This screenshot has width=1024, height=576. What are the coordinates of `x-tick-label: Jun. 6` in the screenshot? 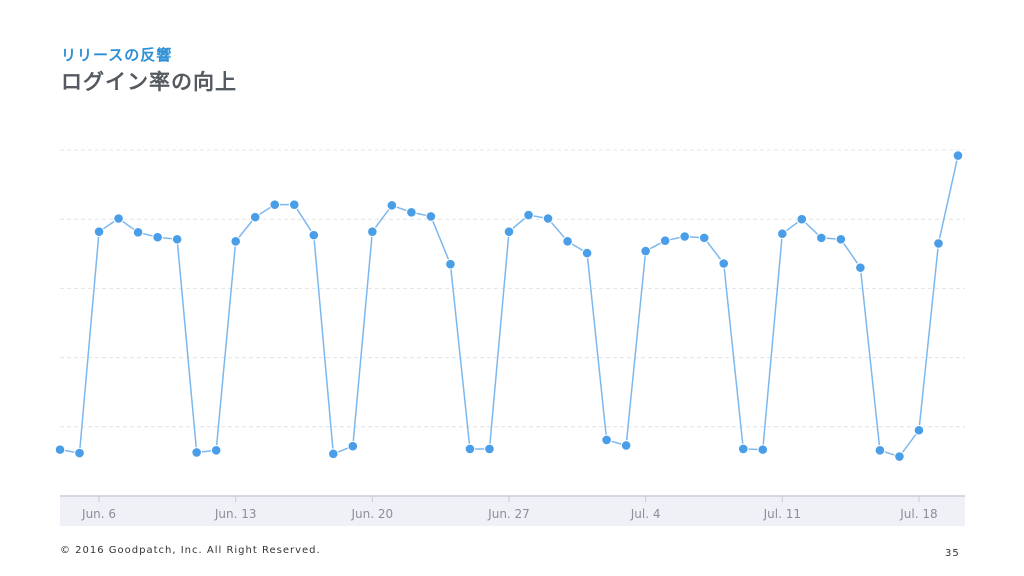 It's located at (98, 514).